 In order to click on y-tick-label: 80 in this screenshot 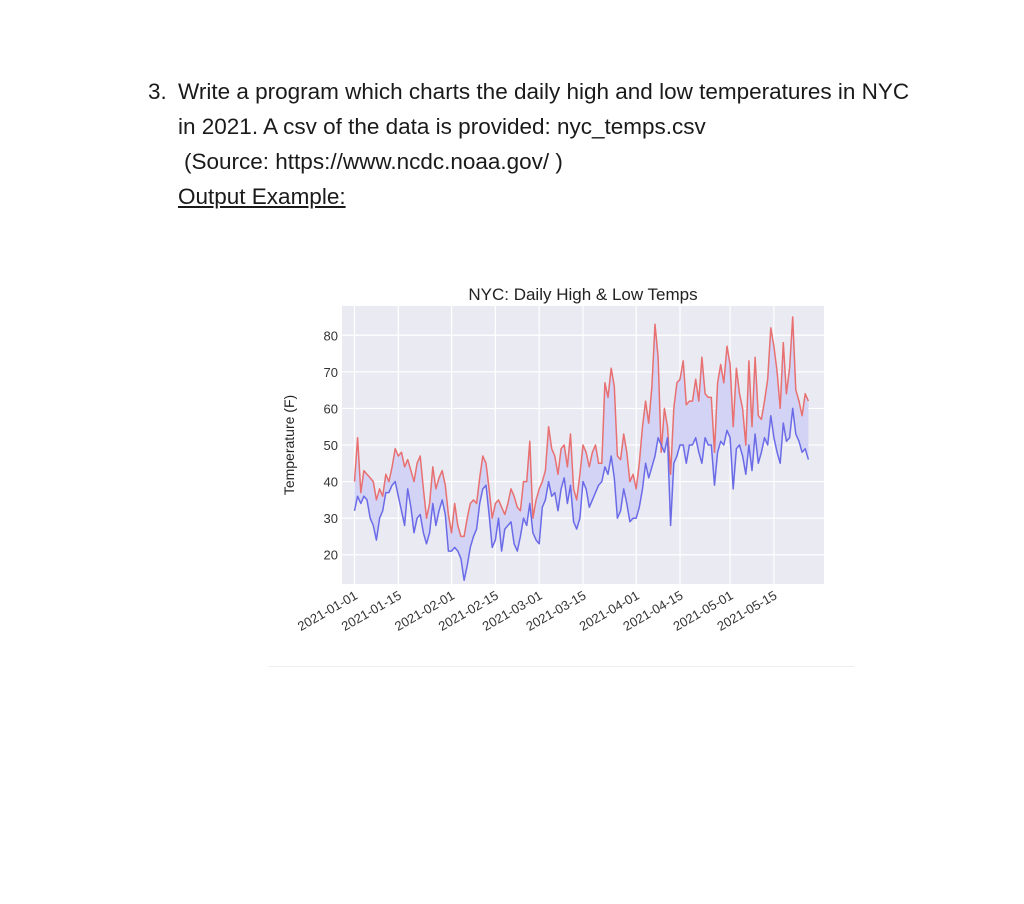, I will do `click(331, 335)`.